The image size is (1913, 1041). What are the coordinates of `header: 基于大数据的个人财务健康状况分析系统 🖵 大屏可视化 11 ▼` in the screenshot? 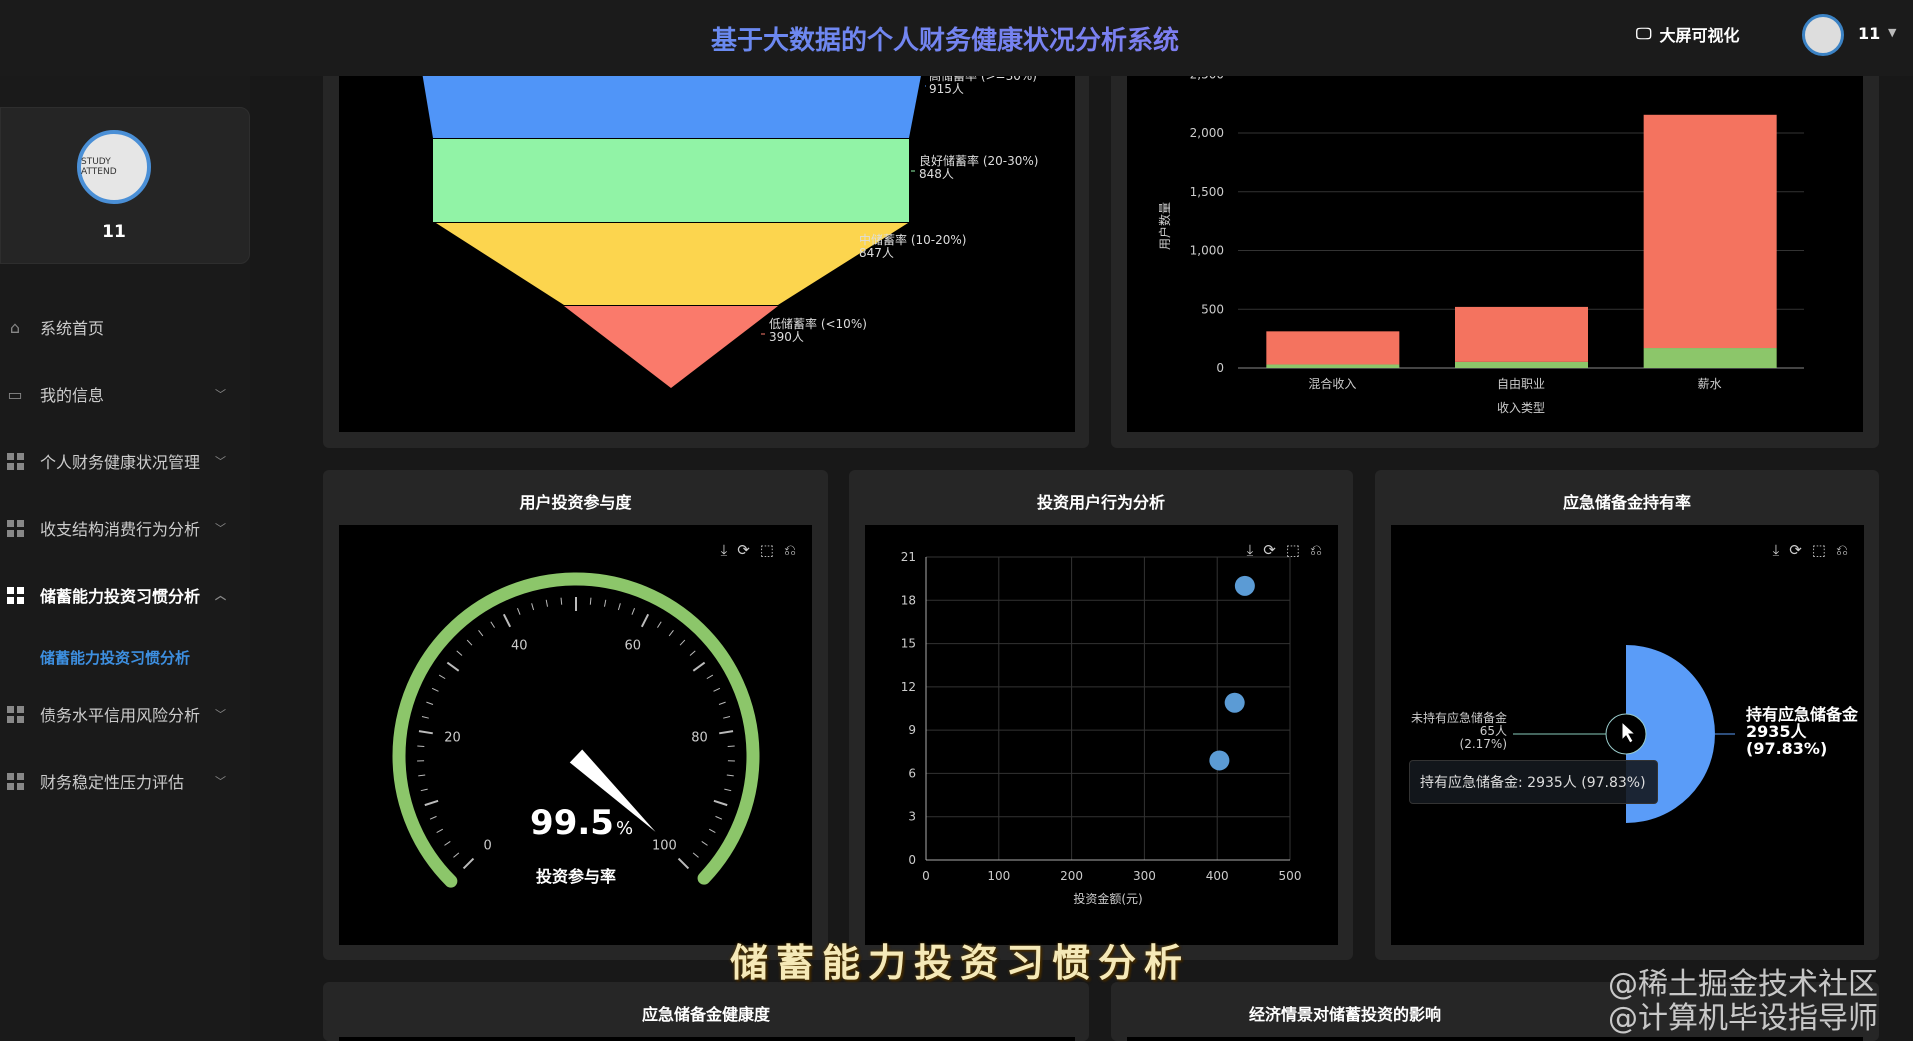 It's located at (956, 38).